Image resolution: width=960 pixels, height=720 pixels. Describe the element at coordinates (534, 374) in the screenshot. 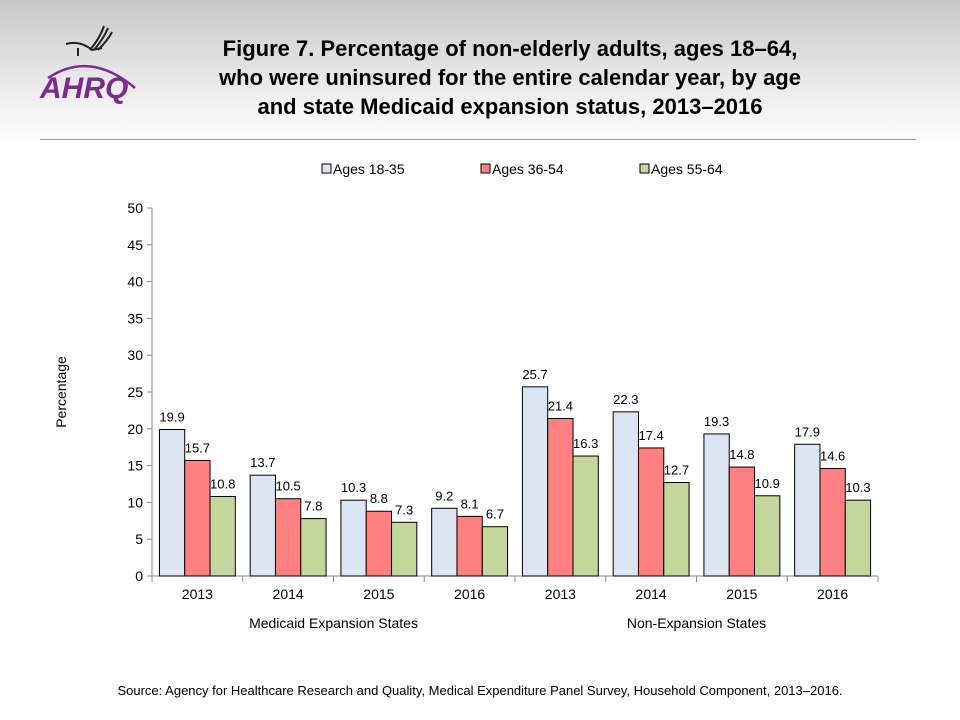

I see `data-label: 25.7` at that location.